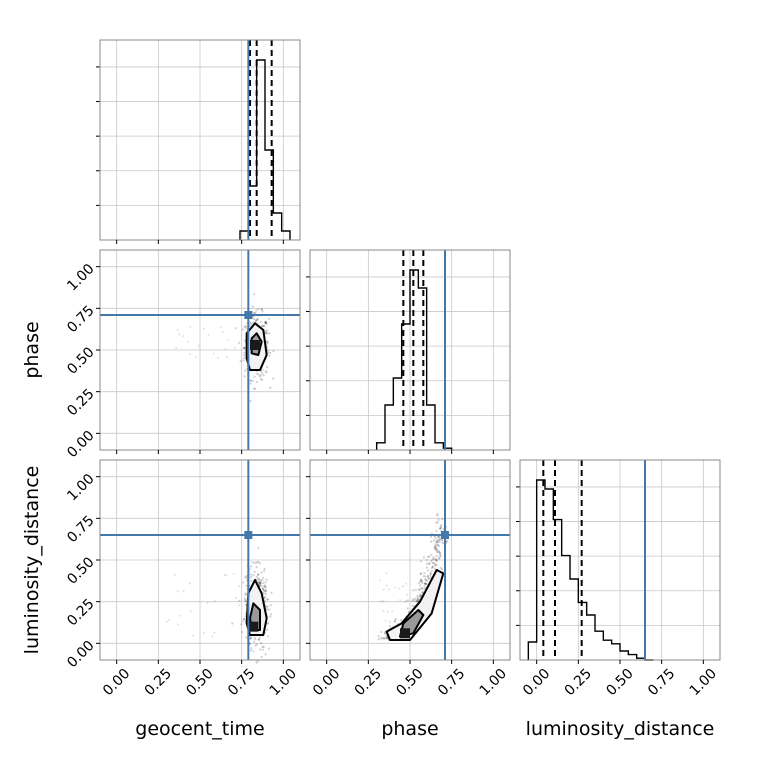 The height and width of the screenshot is (760, 760). Describe the element at coordinates (578, 682) in the screenshot. I see `x-tick-label: 0.25` at that location.